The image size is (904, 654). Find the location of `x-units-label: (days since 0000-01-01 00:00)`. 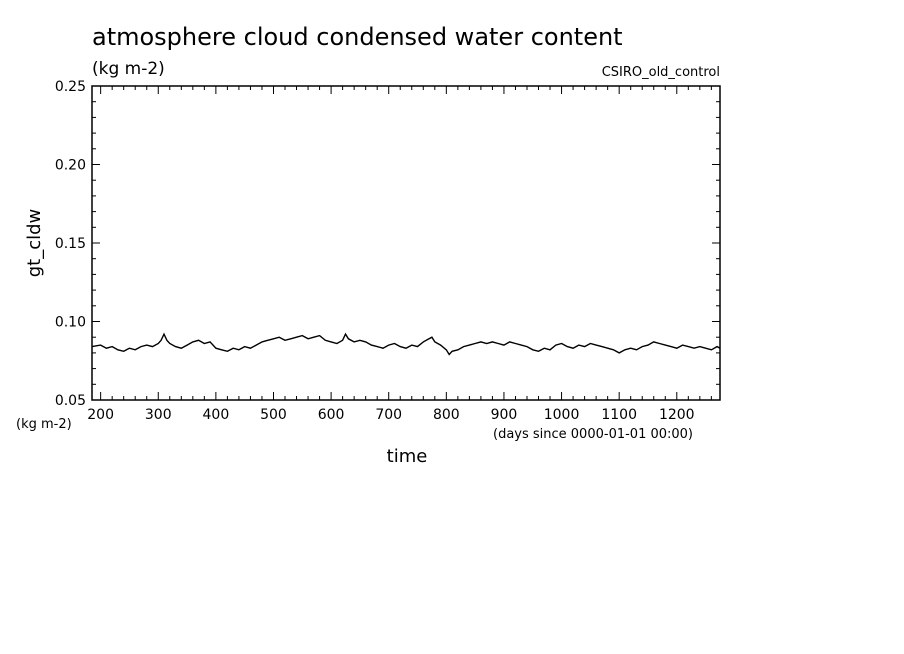

x-units-label: (days since 0000-01-01 00:00) is located at coordinates (593, 434).